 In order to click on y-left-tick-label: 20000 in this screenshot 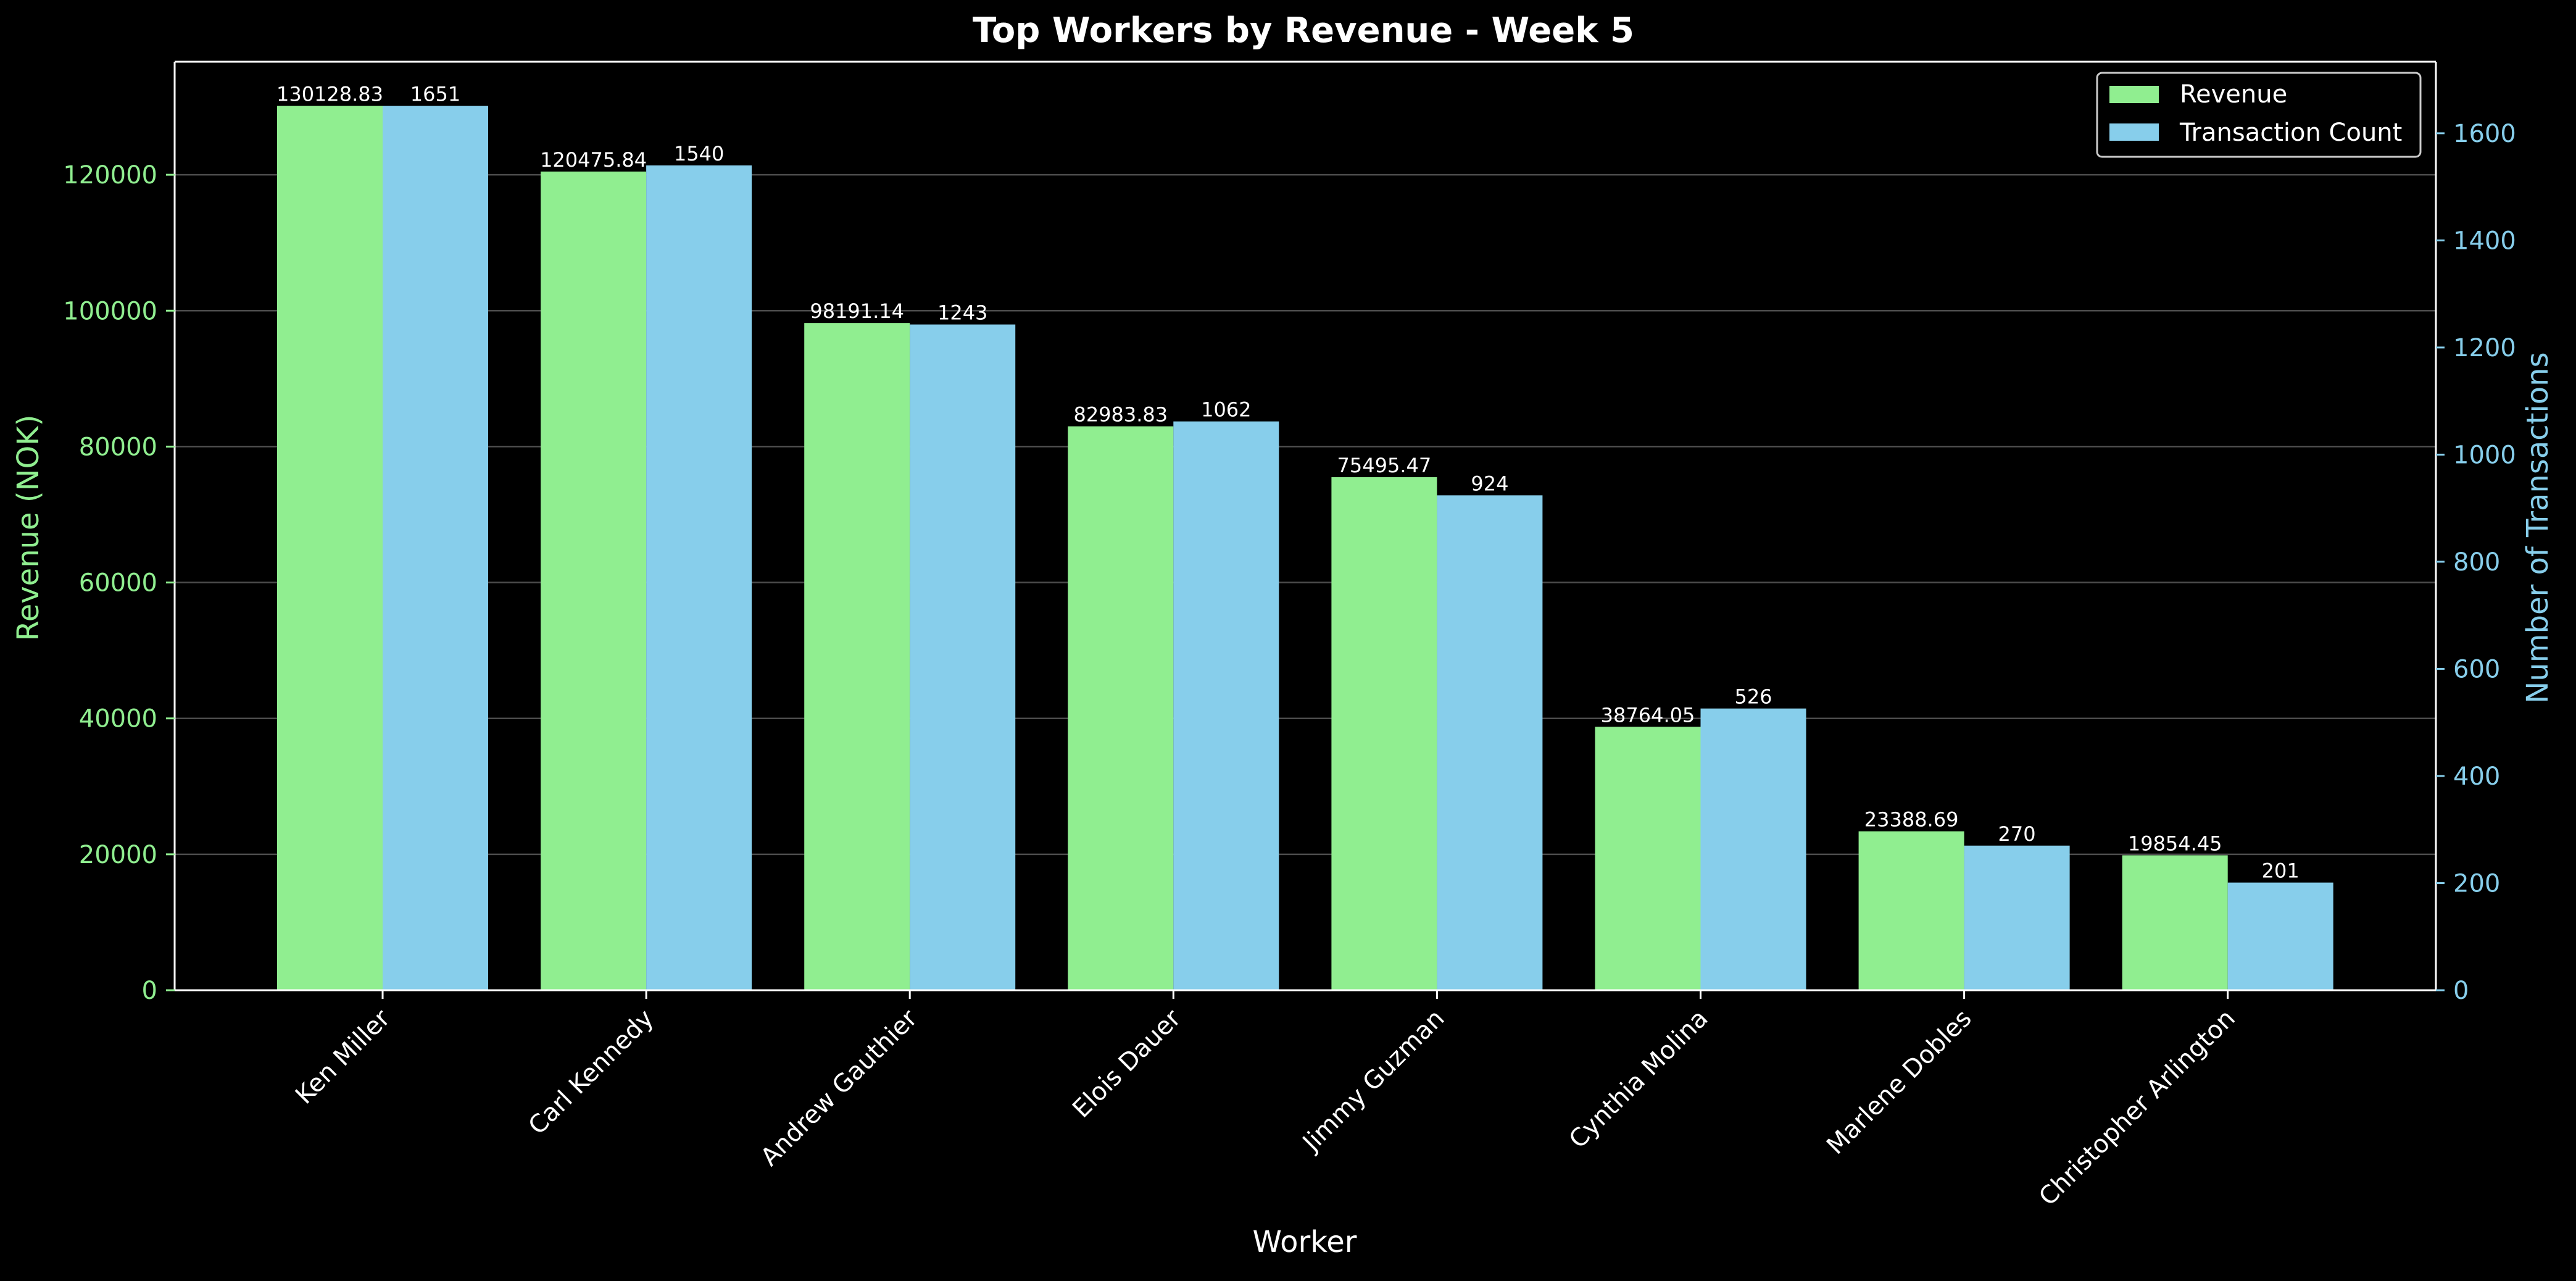, I will do `click(118, 855)`.